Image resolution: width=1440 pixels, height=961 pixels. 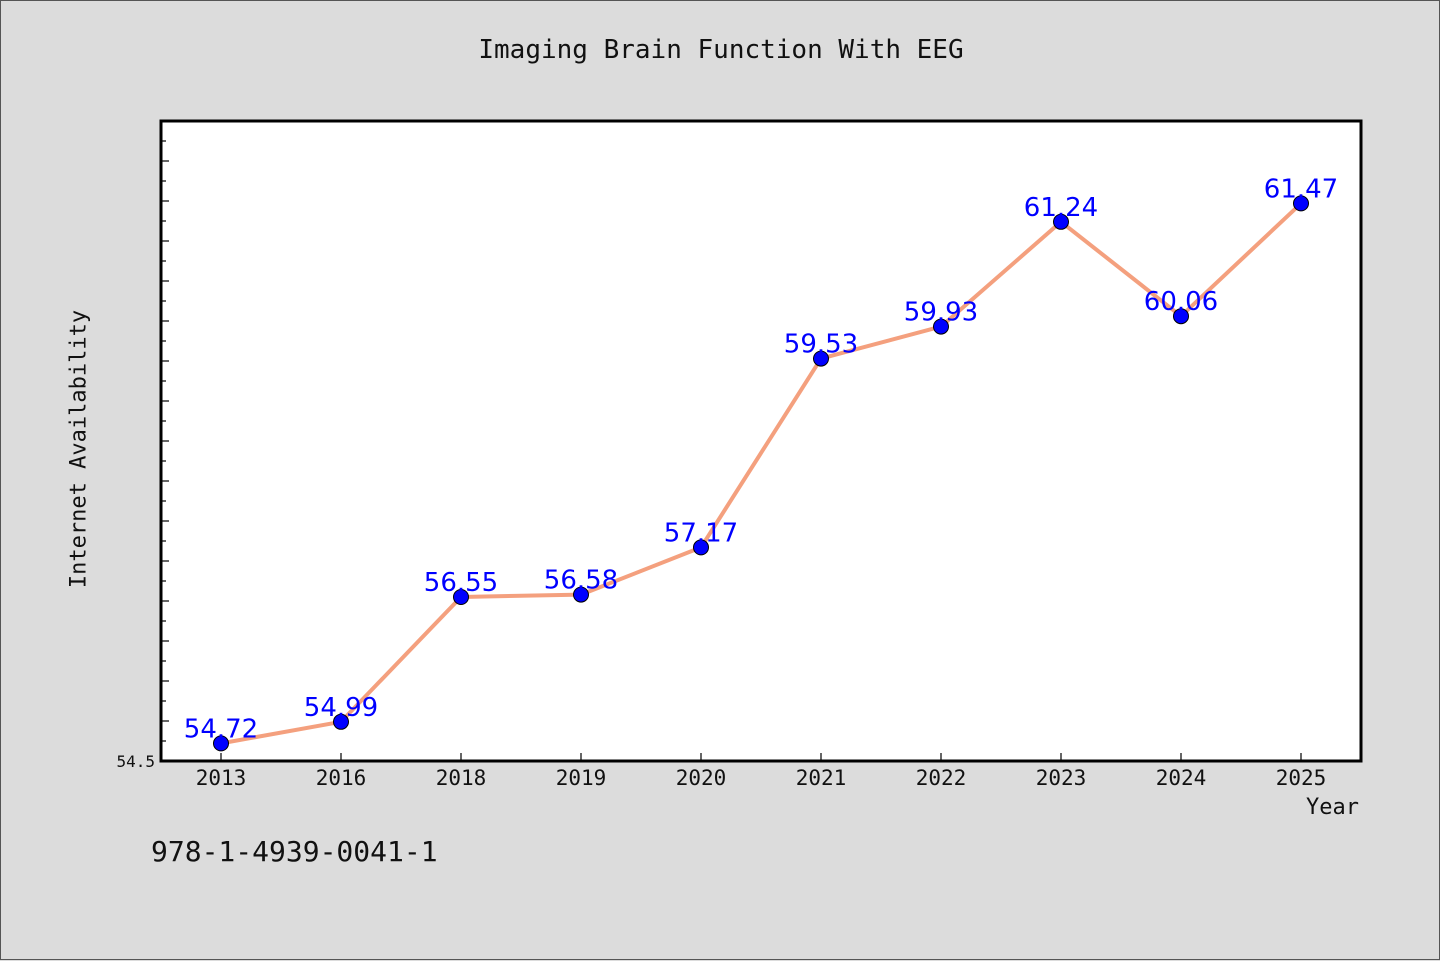 What do you see at coordinates (821, 345) in the screenshot?
I see `data-label: 59.53` at bounding box center [821, 345].